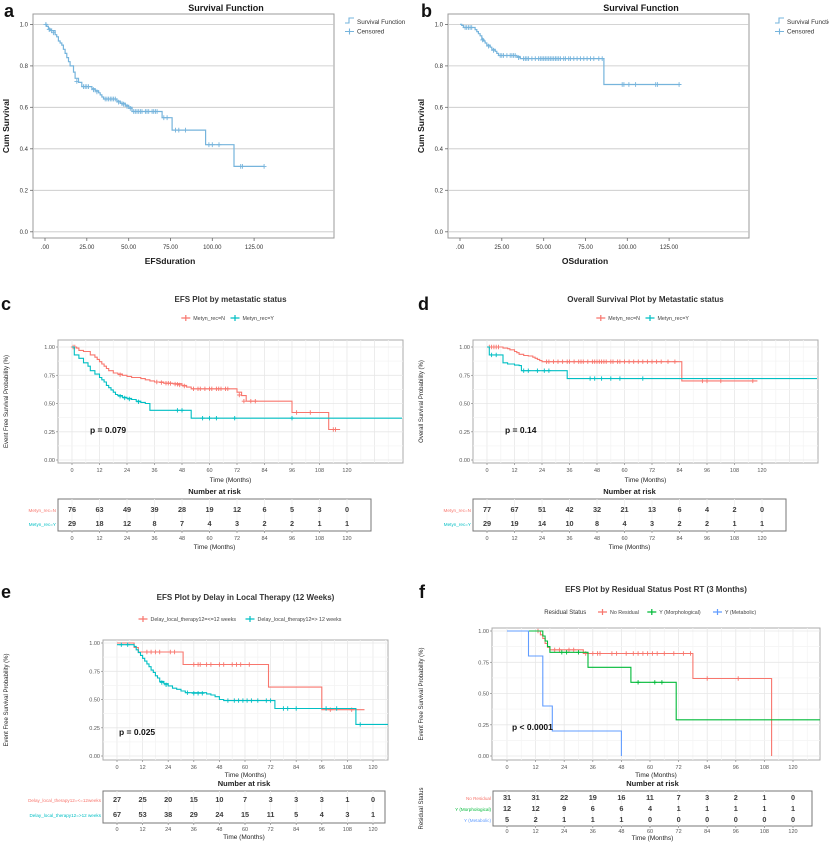  What do you see at coordinates (296, 814) in the screenshot?
I see `risk-count: 5` at bounding box center [296, 814].